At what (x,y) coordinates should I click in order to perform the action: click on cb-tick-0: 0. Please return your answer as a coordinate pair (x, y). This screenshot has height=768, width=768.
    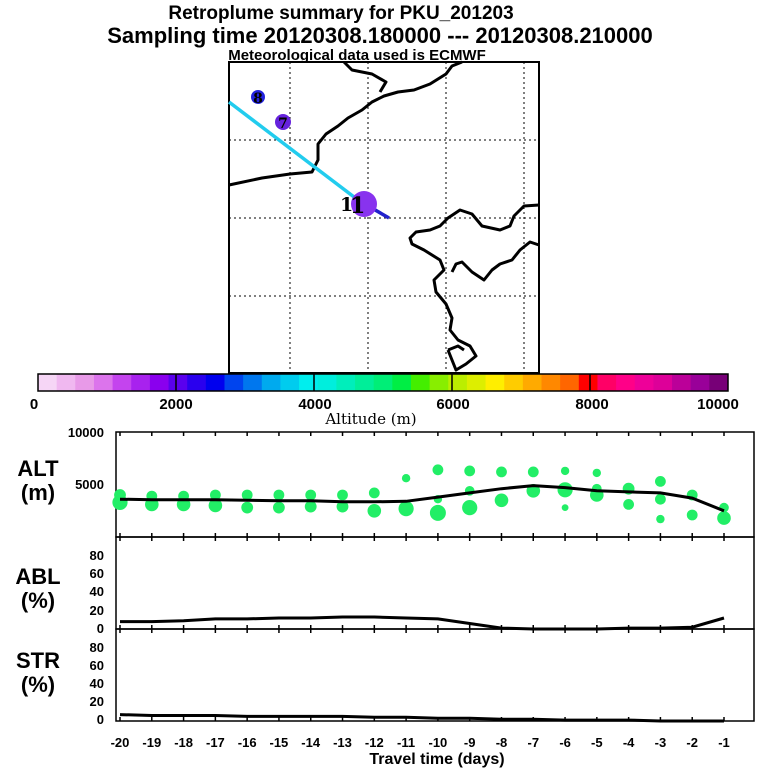
    Looking at the image, I should click on (34, 404).